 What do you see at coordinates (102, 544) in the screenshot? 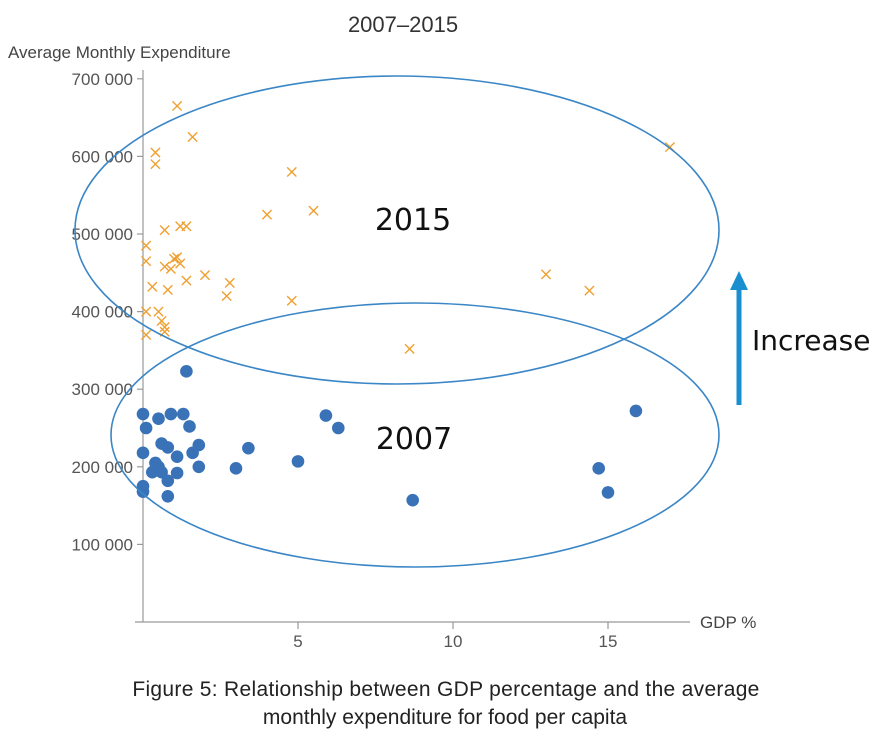
I see `y-tick-label: 100 000` at bounding box center [102, 544].